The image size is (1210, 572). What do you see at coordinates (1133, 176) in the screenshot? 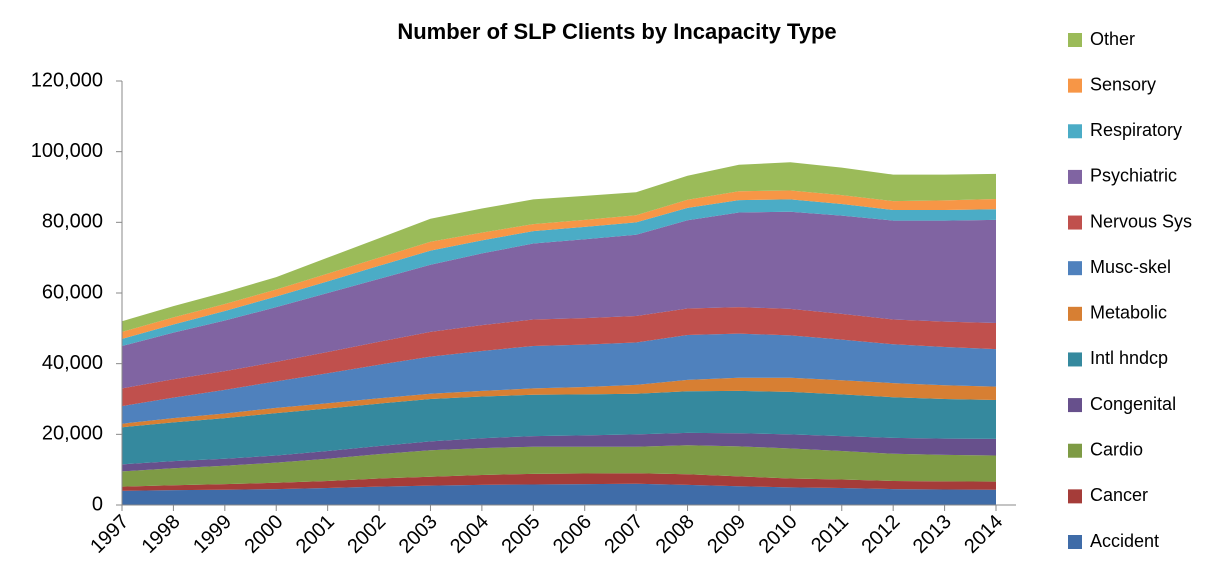
I see `legend-label: Psychiatric` at bounding box center [1133, 176].